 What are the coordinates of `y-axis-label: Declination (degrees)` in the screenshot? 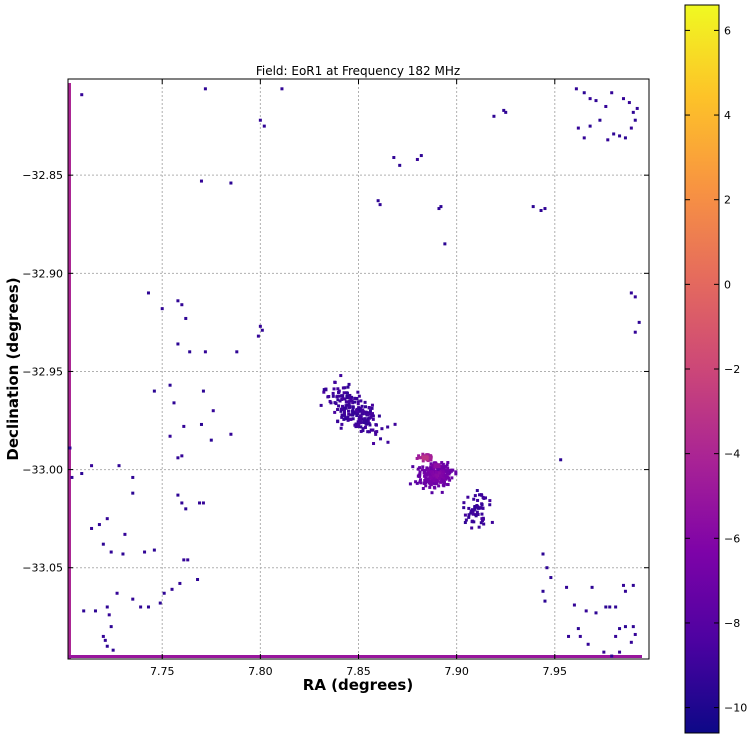 It's located at (13, 368).